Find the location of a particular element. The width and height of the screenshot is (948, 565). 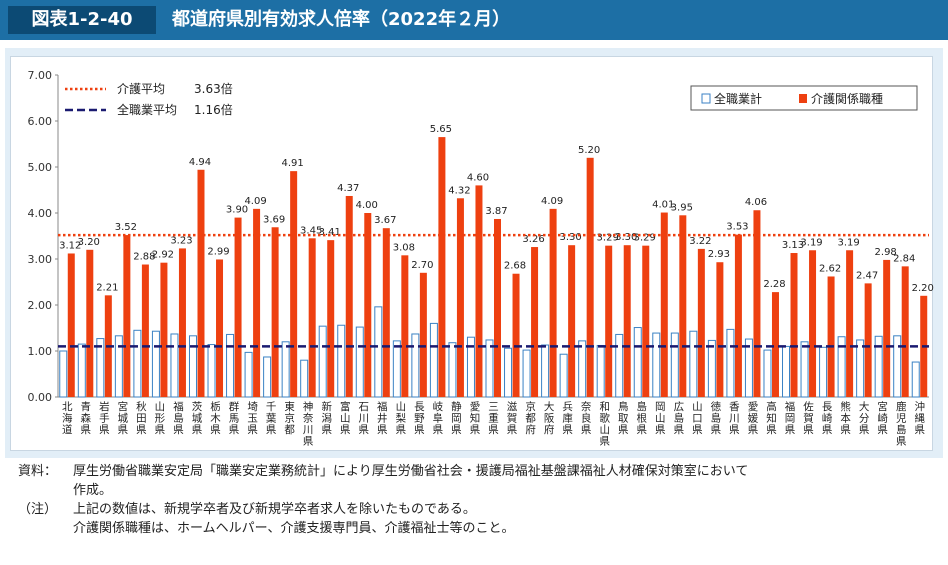

y-tick-label: 6.00 is located at coordinates (40, 121).